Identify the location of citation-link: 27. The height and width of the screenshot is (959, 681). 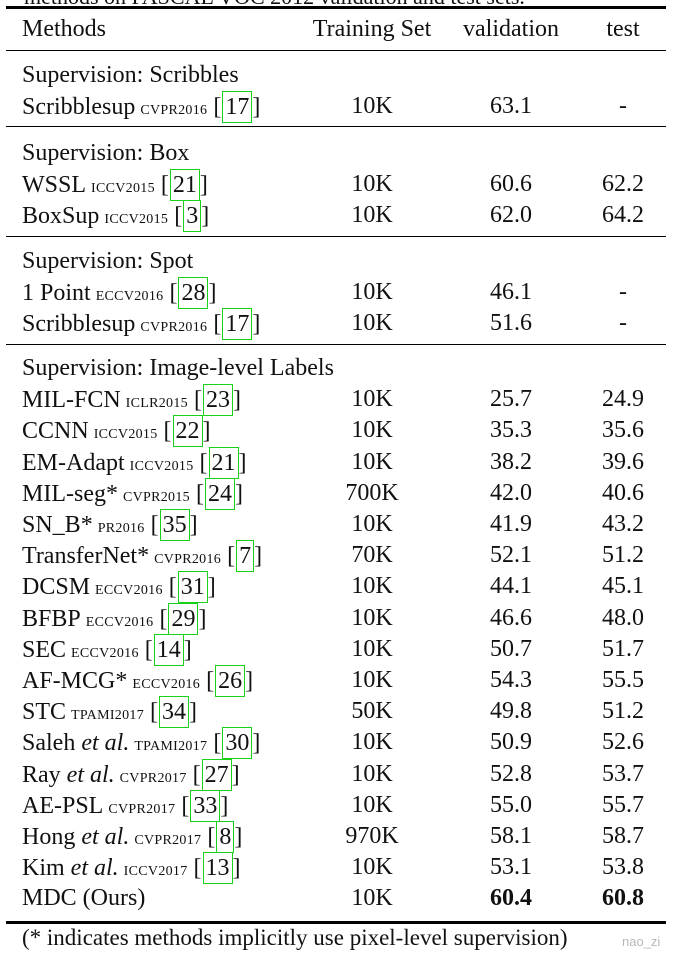
(216, 774).